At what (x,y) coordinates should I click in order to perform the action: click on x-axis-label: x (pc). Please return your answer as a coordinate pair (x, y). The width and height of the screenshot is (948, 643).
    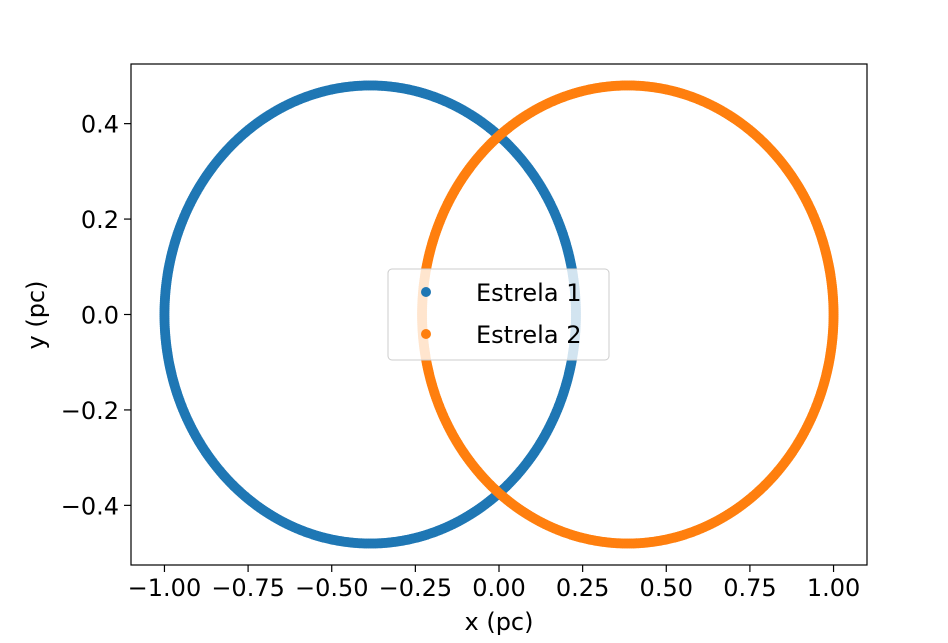
    Looking at the image, I should click on (499, 622).